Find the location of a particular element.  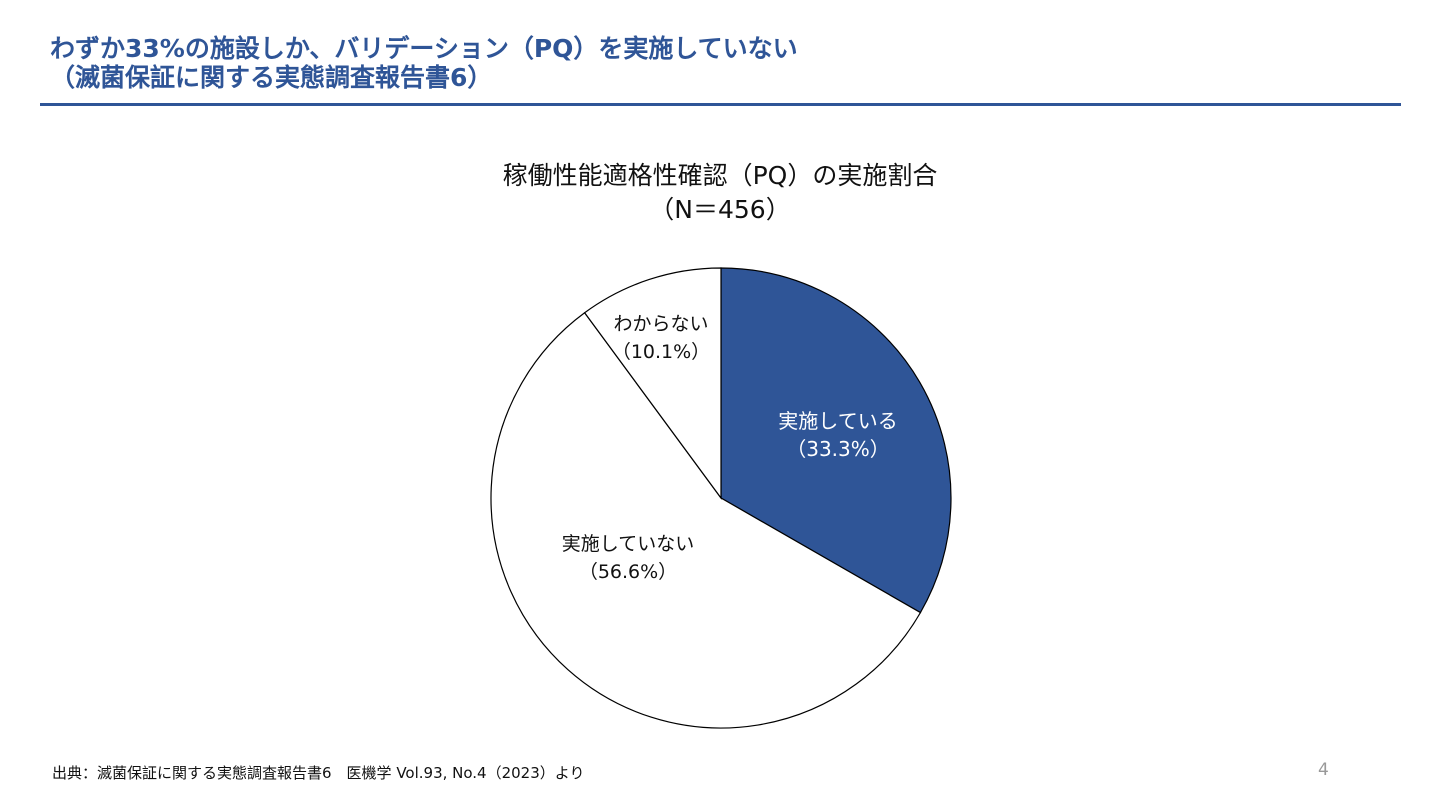

slice-pct-text: （10.1%） is located at coordinates (661, 352).